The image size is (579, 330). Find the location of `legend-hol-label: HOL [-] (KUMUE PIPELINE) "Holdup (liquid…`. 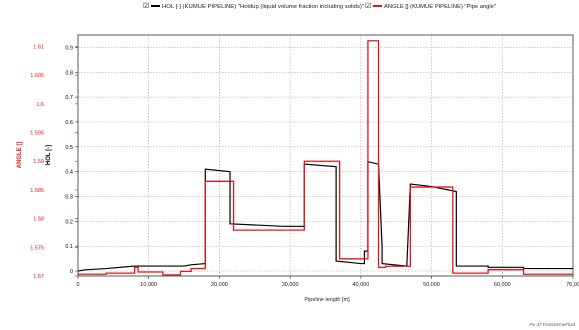

legend-hol-label: HOL [-] (KUMUE PIPELINE) "Holdup (liquid… is located at coordinates (263, 7).